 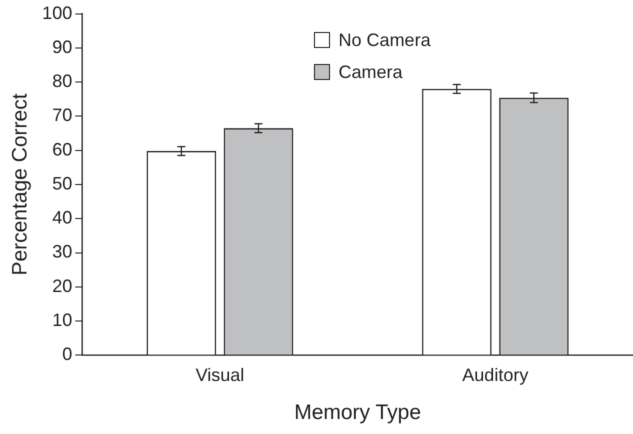 I want to click on y-tick-label: 100, so click(x=57, y=12).